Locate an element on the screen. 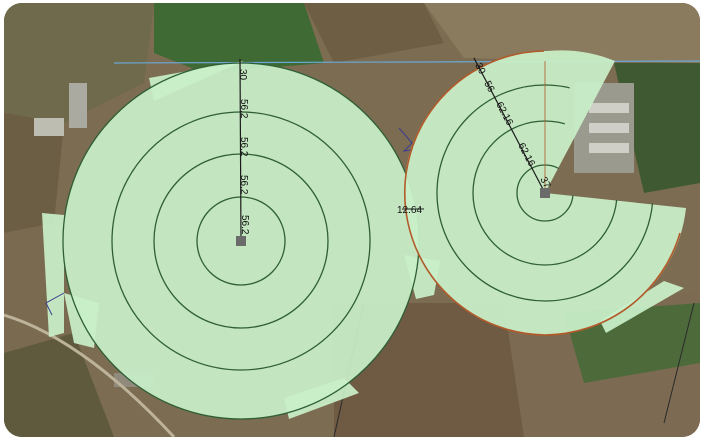  left-label-2: 56.2 is located at coordinates (243, 109).